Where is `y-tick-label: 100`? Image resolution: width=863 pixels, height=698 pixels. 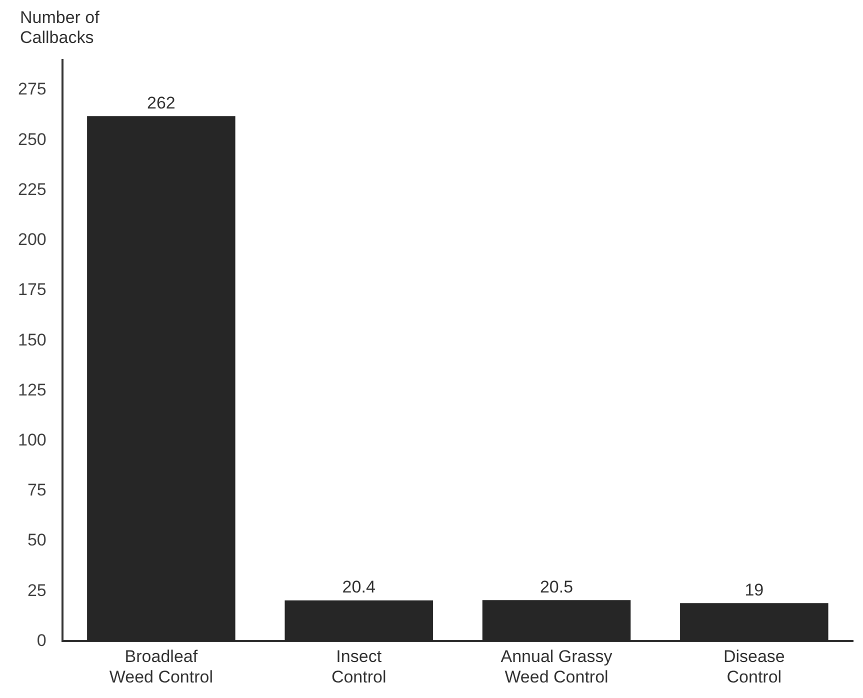 y-tick-label: 100 is located at coordinates (32, 440).